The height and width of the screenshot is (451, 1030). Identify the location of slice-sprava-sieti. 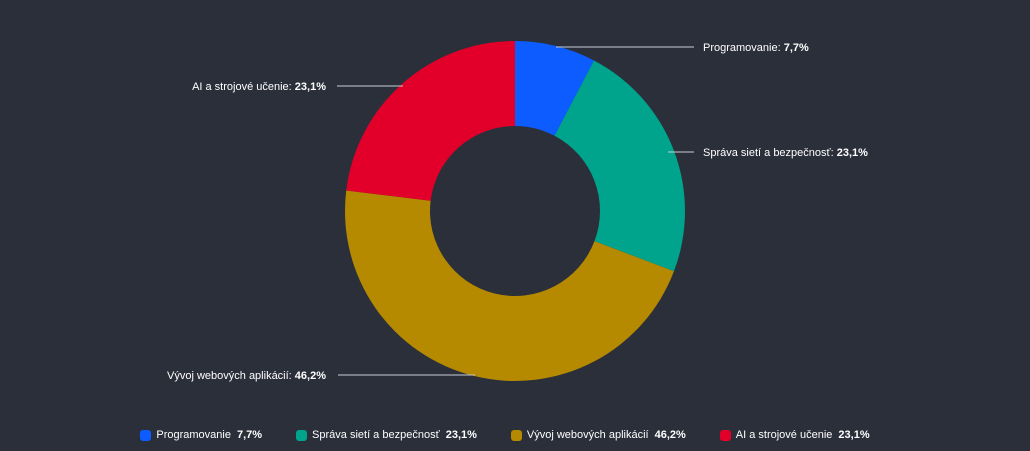
(619, 166).